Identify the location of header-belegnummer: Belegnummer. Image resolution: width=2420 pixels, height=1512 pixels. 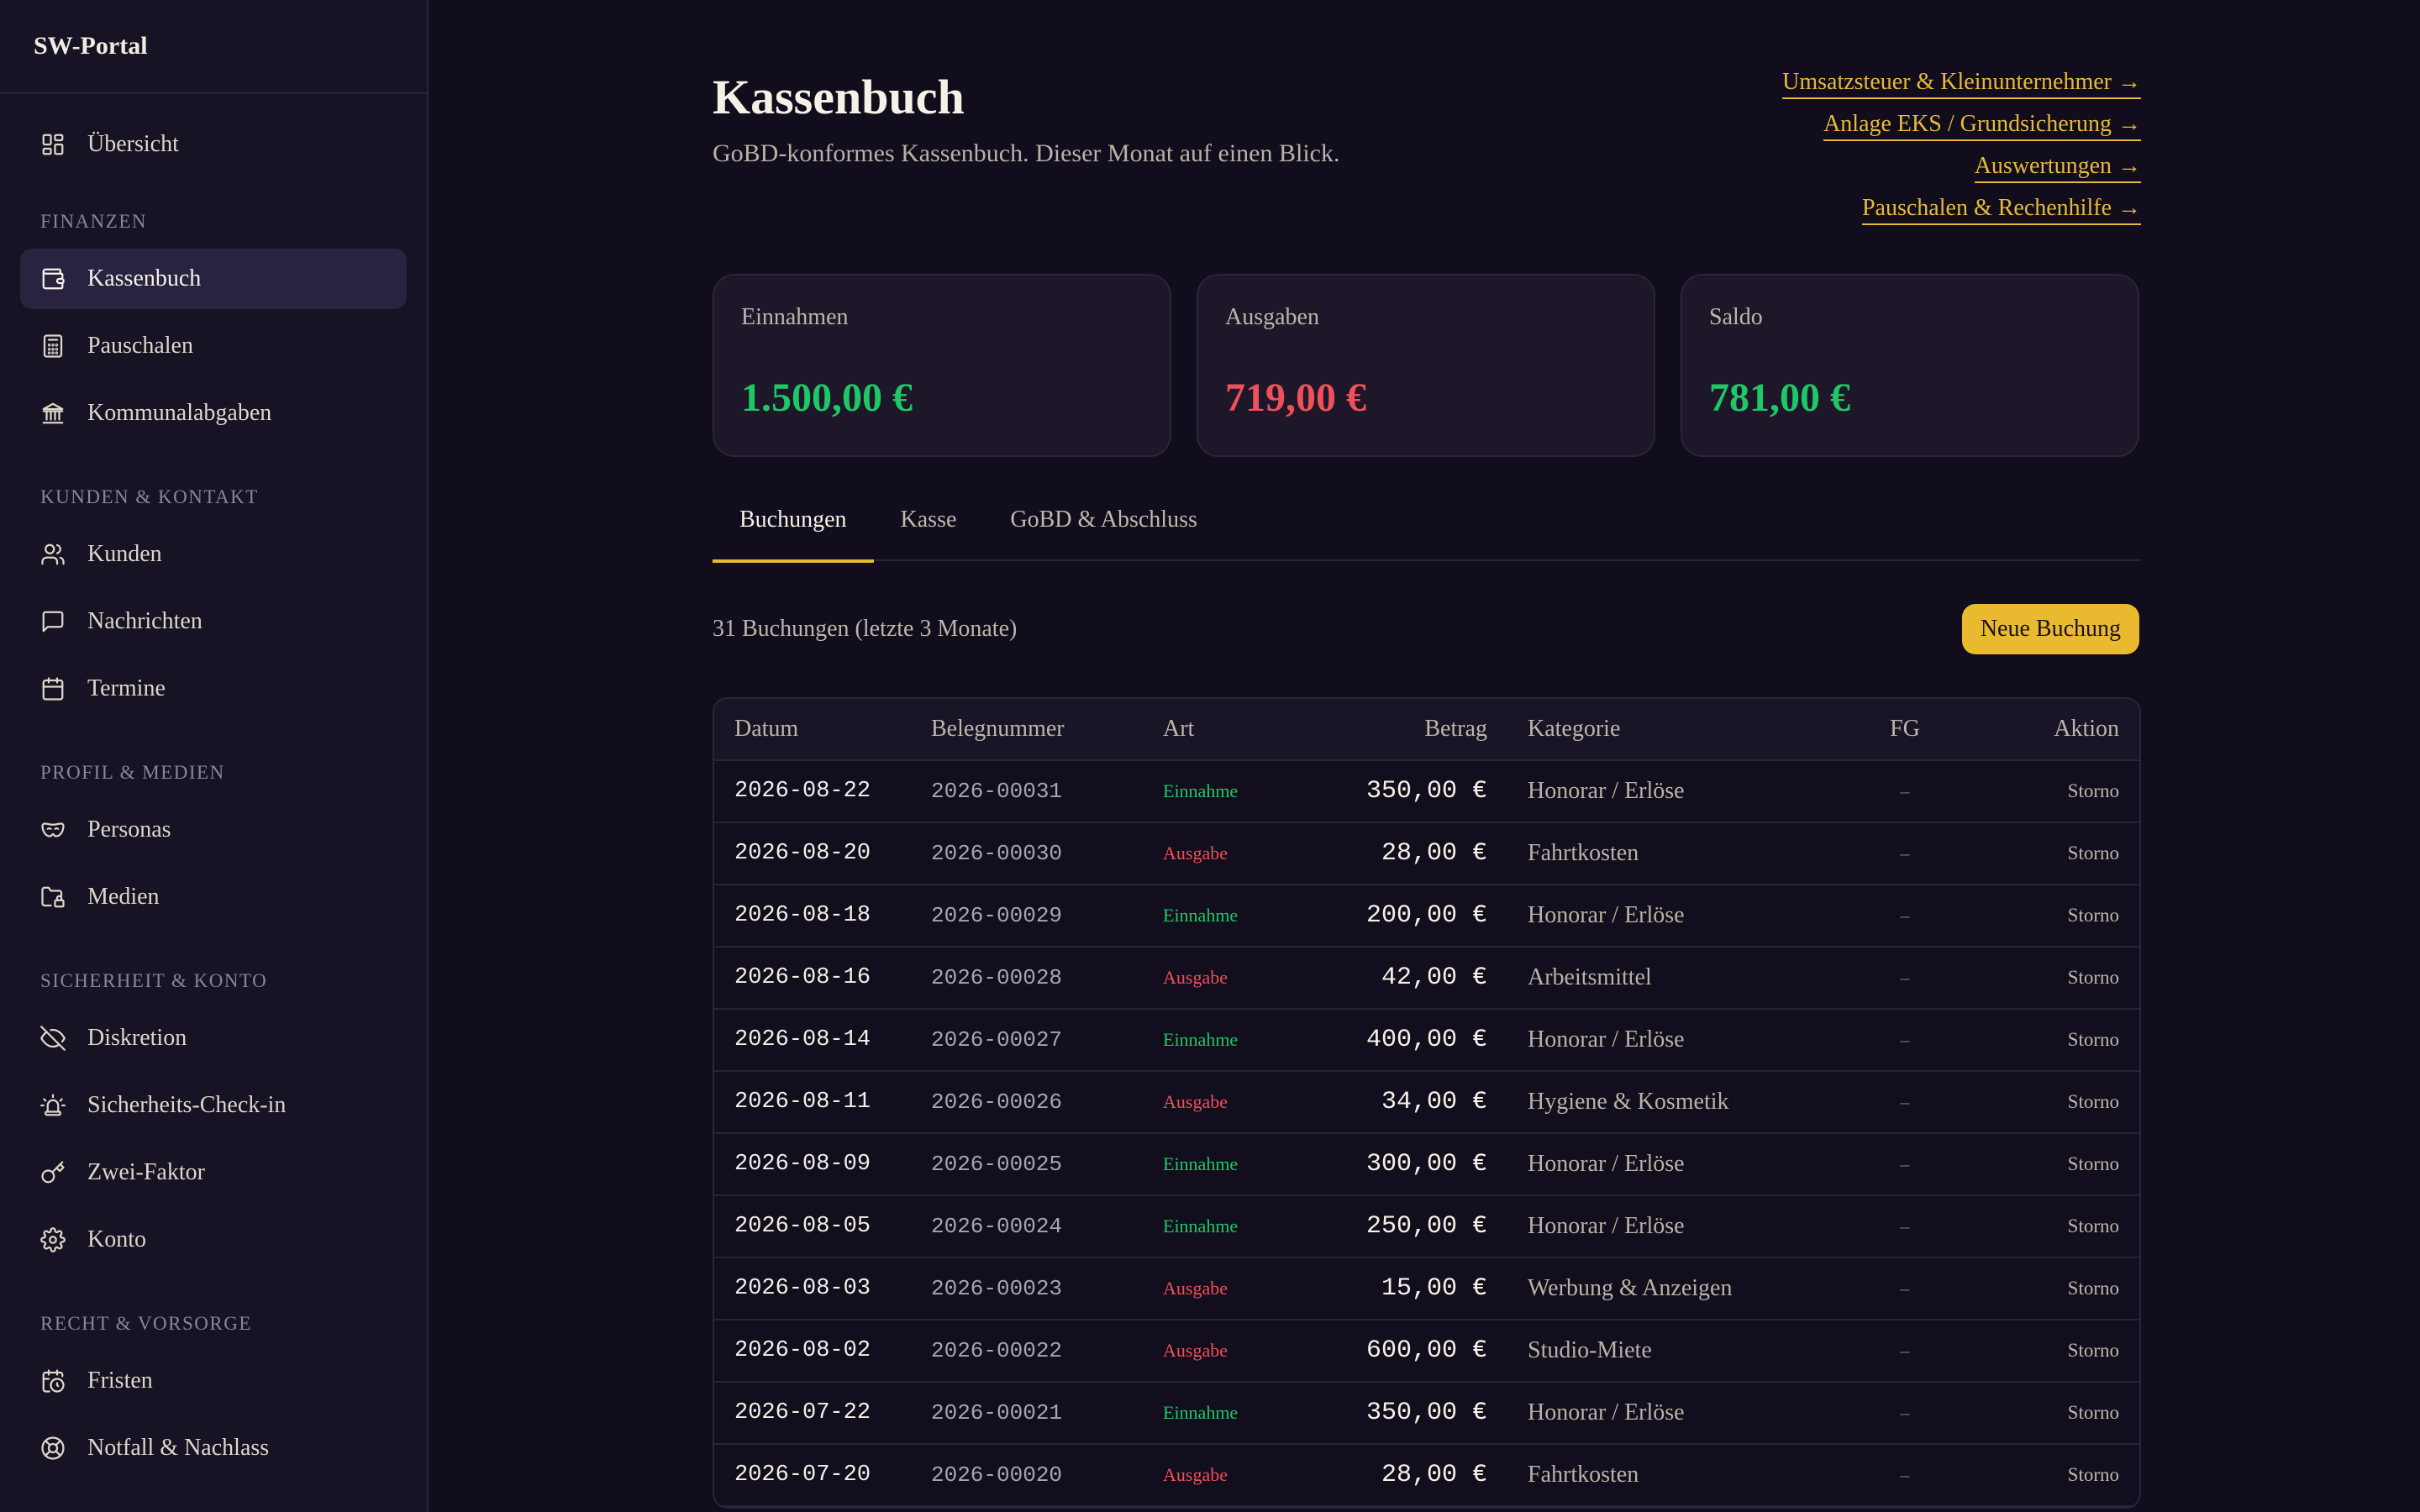
(998, 729).